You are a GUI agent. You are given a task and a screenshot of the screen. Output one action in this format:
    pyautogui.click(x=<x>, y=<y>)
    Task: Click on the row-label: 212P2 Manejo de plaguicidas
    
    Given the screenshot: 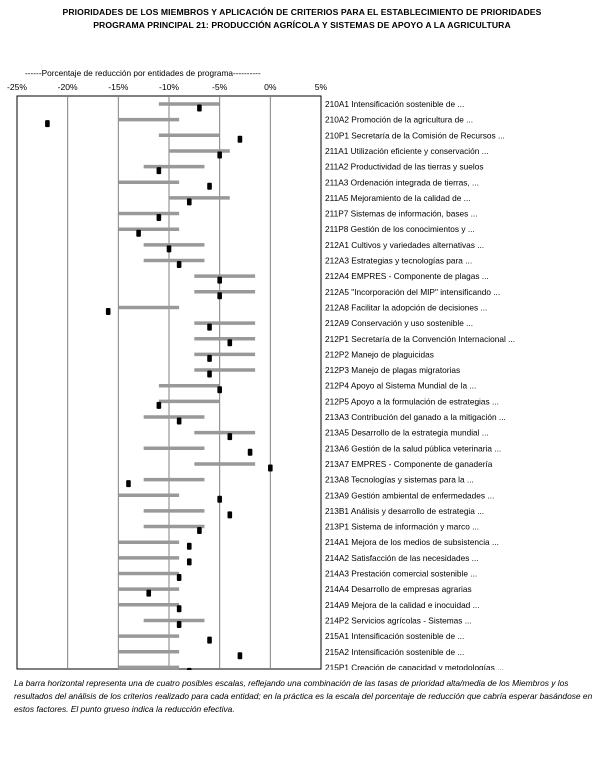 What is the action you would take?
    pyautogui.click(x=379, y=354)
    